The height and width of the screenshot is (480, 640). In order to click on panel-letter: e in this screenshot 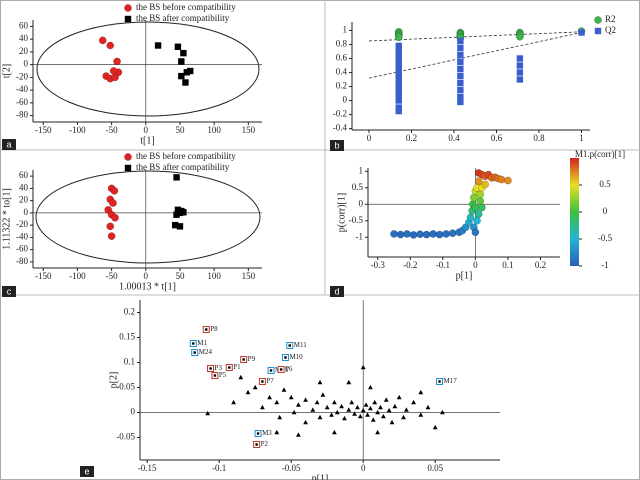, I will do `click(86, 471)`.